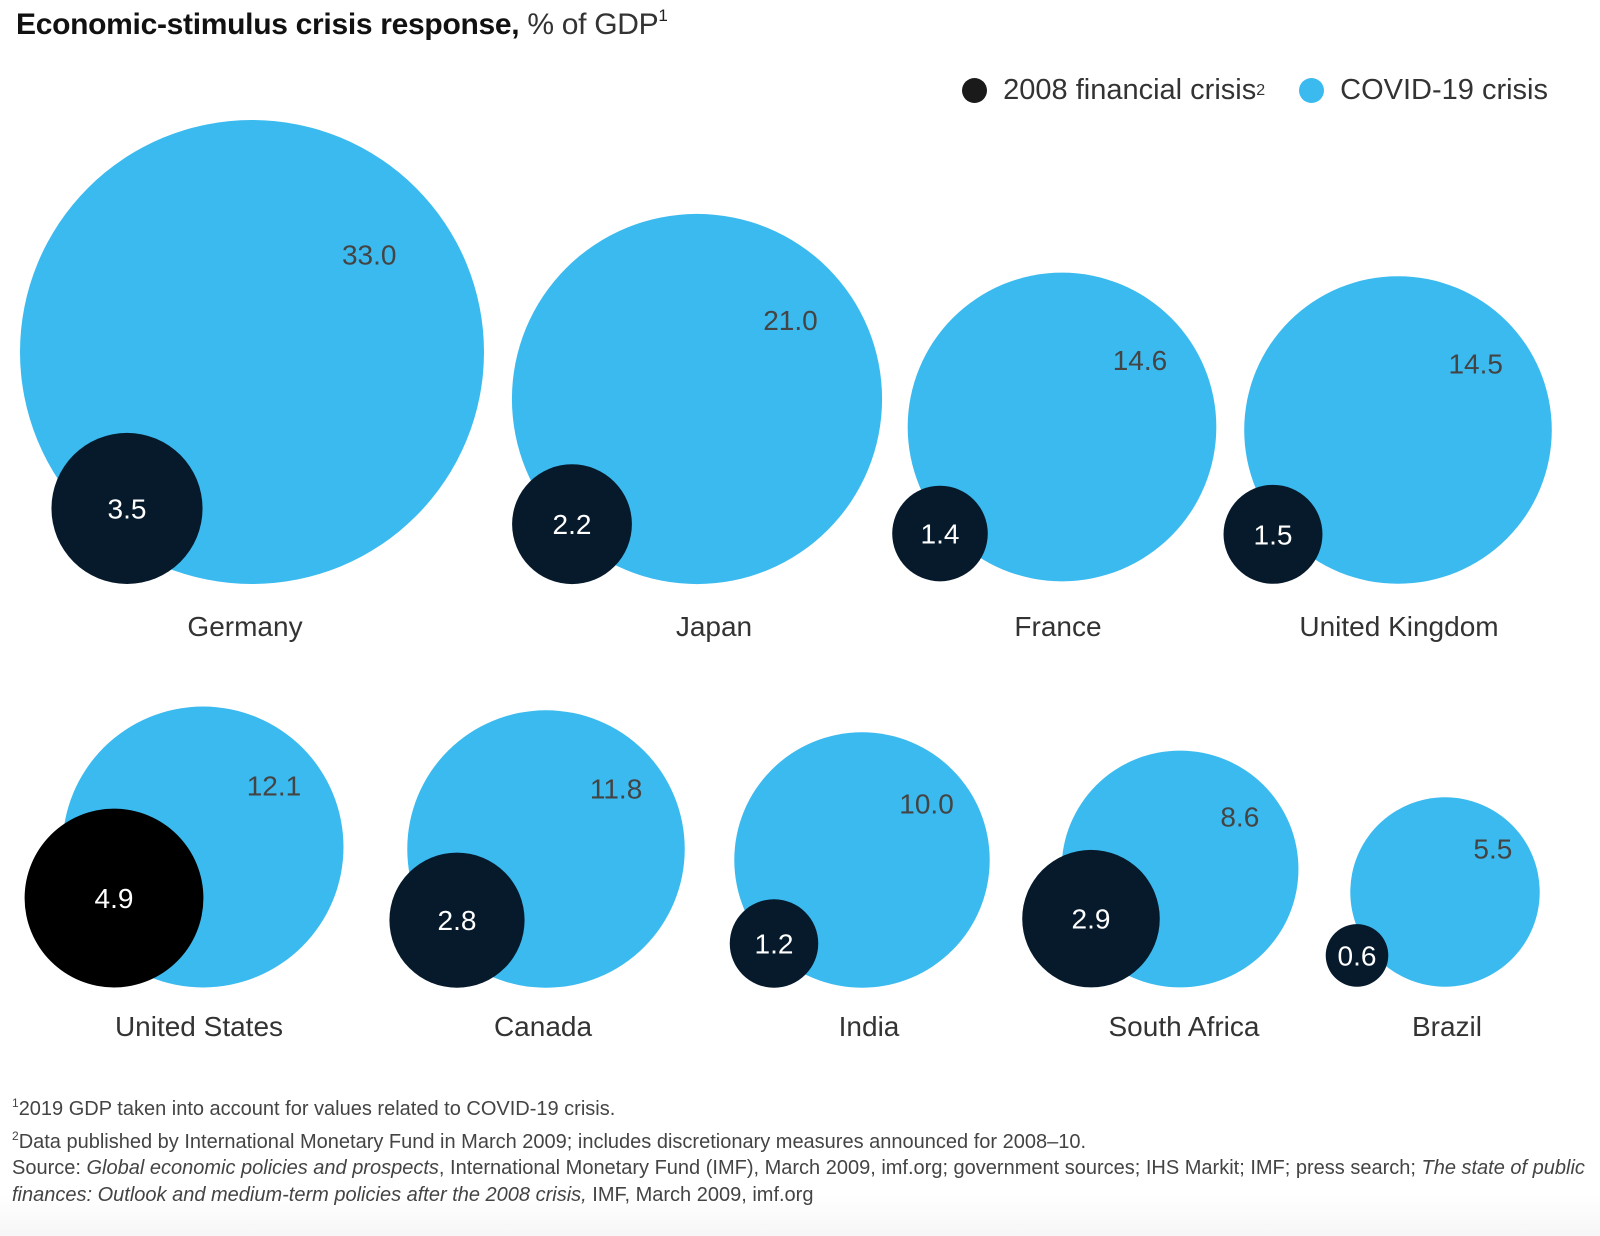 The image size is (1600, 1236). What do you see at coordinates (1140, 360) in the screenshot?
I see `covid-value-label-france: 14.6` at bounding box center [1140, 360].